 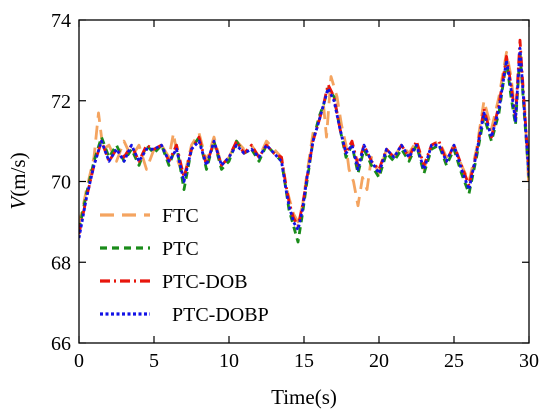 I want to click on x-tick-label: 5, so click(x=154, y=361).